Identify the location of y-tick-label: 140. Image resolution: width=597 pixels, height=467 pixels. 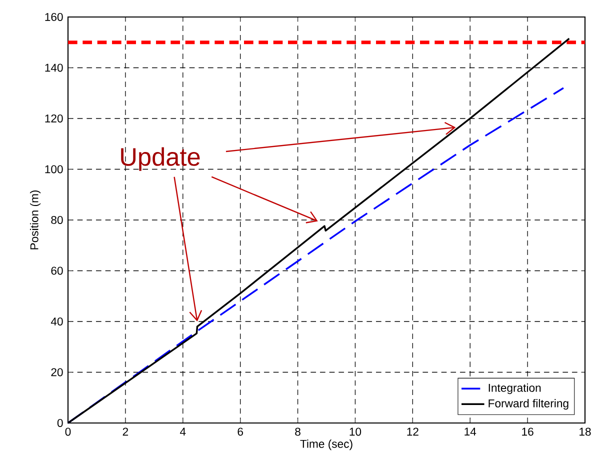
(54, 68).